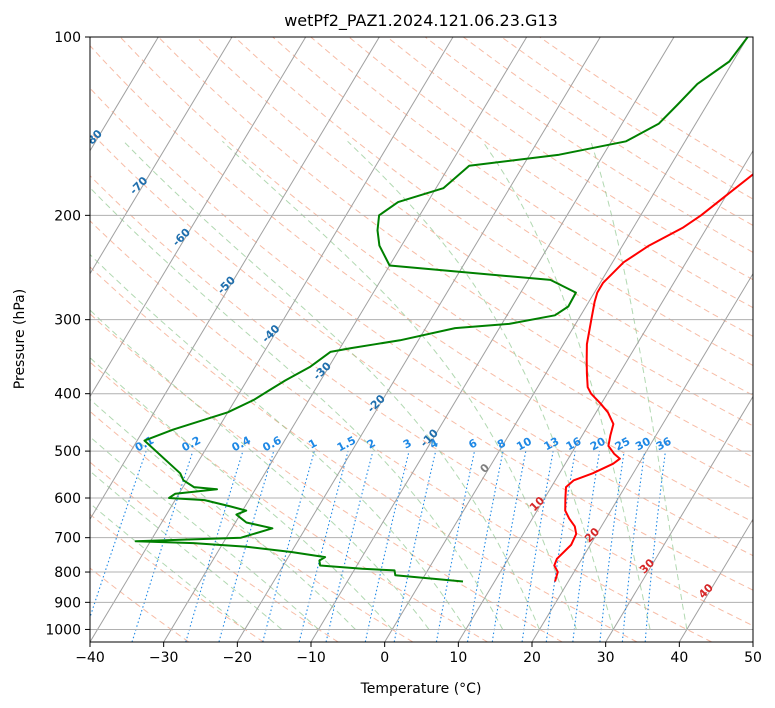 This screenshot has width=775, height=708. I want to click on mixing-ratio-label: 20, so click(598, 444).